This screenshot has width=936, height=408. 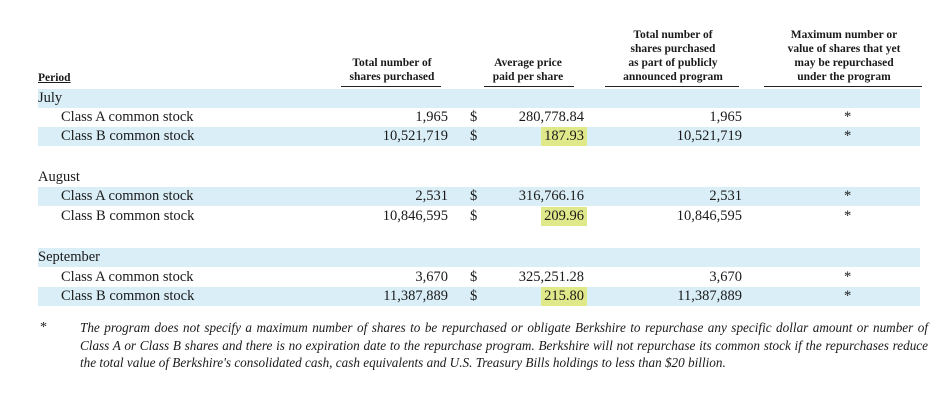 I want to click on avg-price-cell: 280,778.84, so click(x=551, y=117).